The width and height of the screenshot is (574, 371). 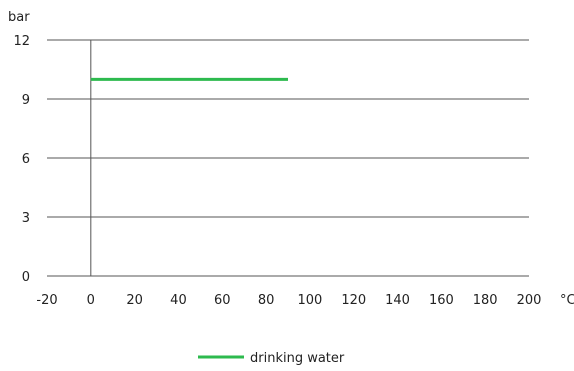 What do you see at coordinates (26, 277) in the screenshot?
I see `y-tick-label: 0` at bounding box center [26, 277].